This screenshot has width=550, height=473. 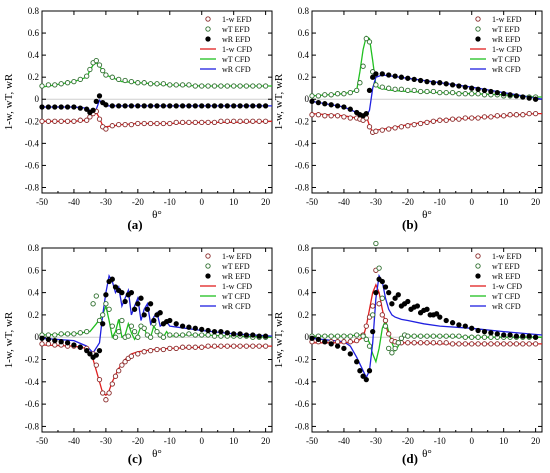 I want to click on x-tick-label: -20, so click(x=138, y=202).